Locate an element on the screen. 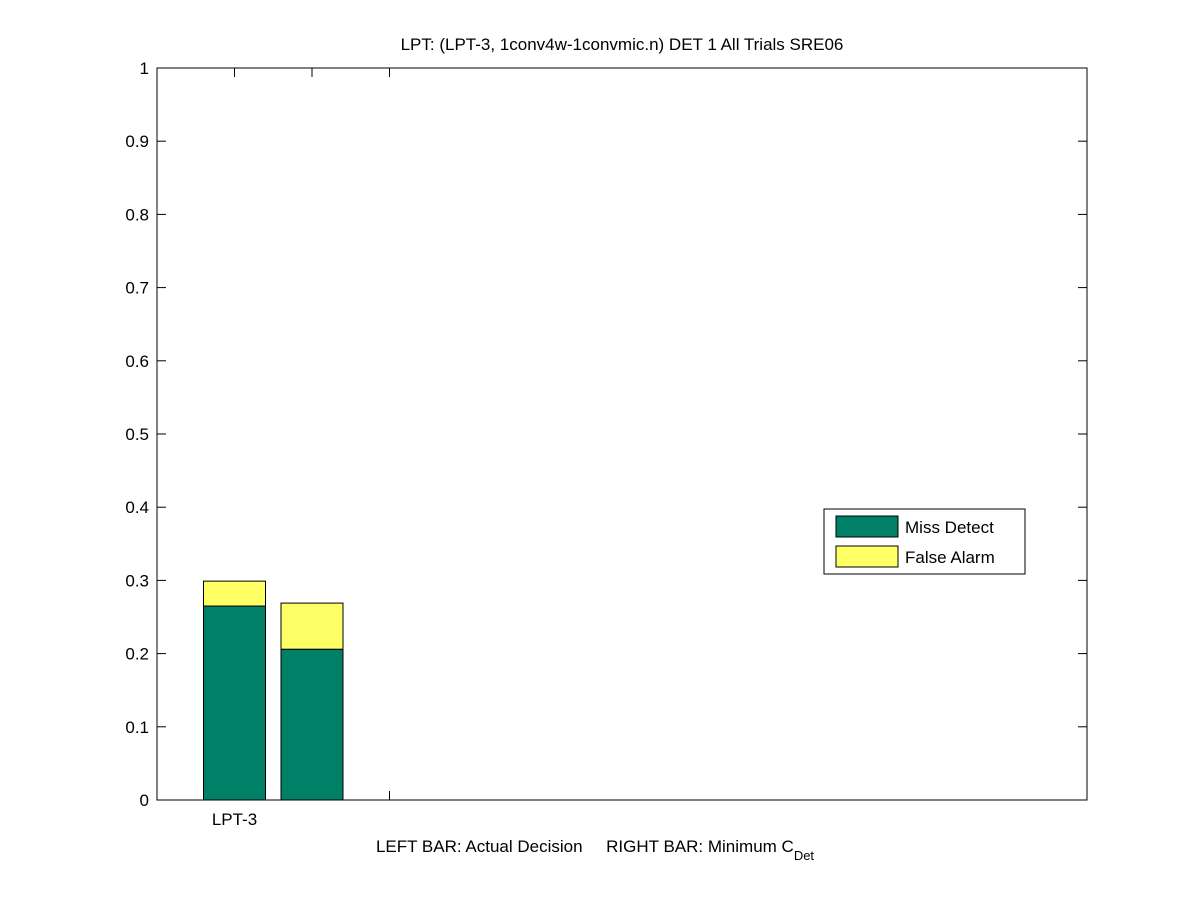 The image size is (1201, 900). y-tick-label: 0.8 is located at coordinates (137, 214).